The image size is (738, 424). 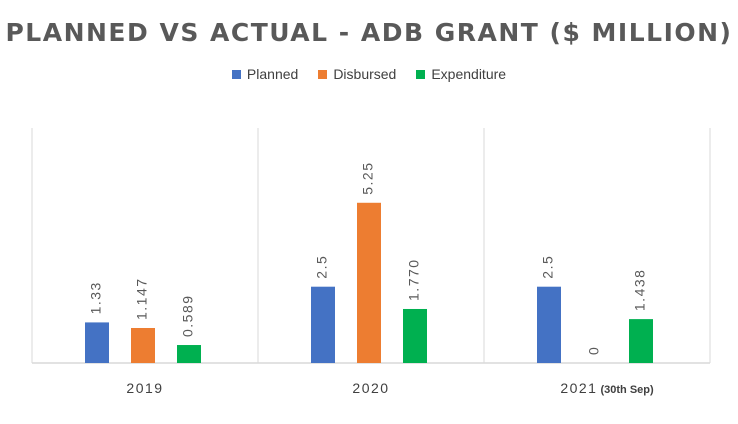 I want to click on bar-planned-2019, so click(x=97, y=342).